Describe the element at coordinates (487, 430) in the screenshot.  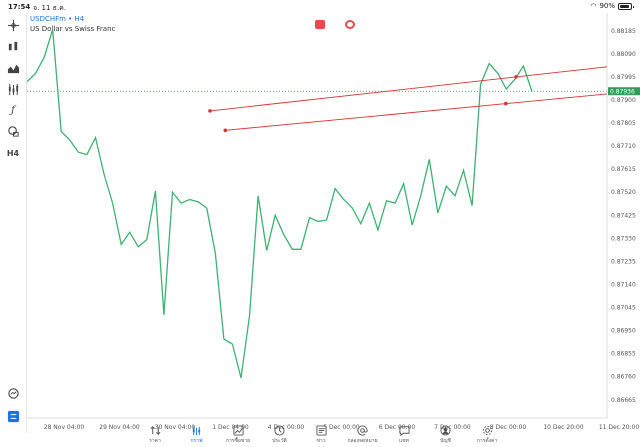
I see `settings-icon` at that location.